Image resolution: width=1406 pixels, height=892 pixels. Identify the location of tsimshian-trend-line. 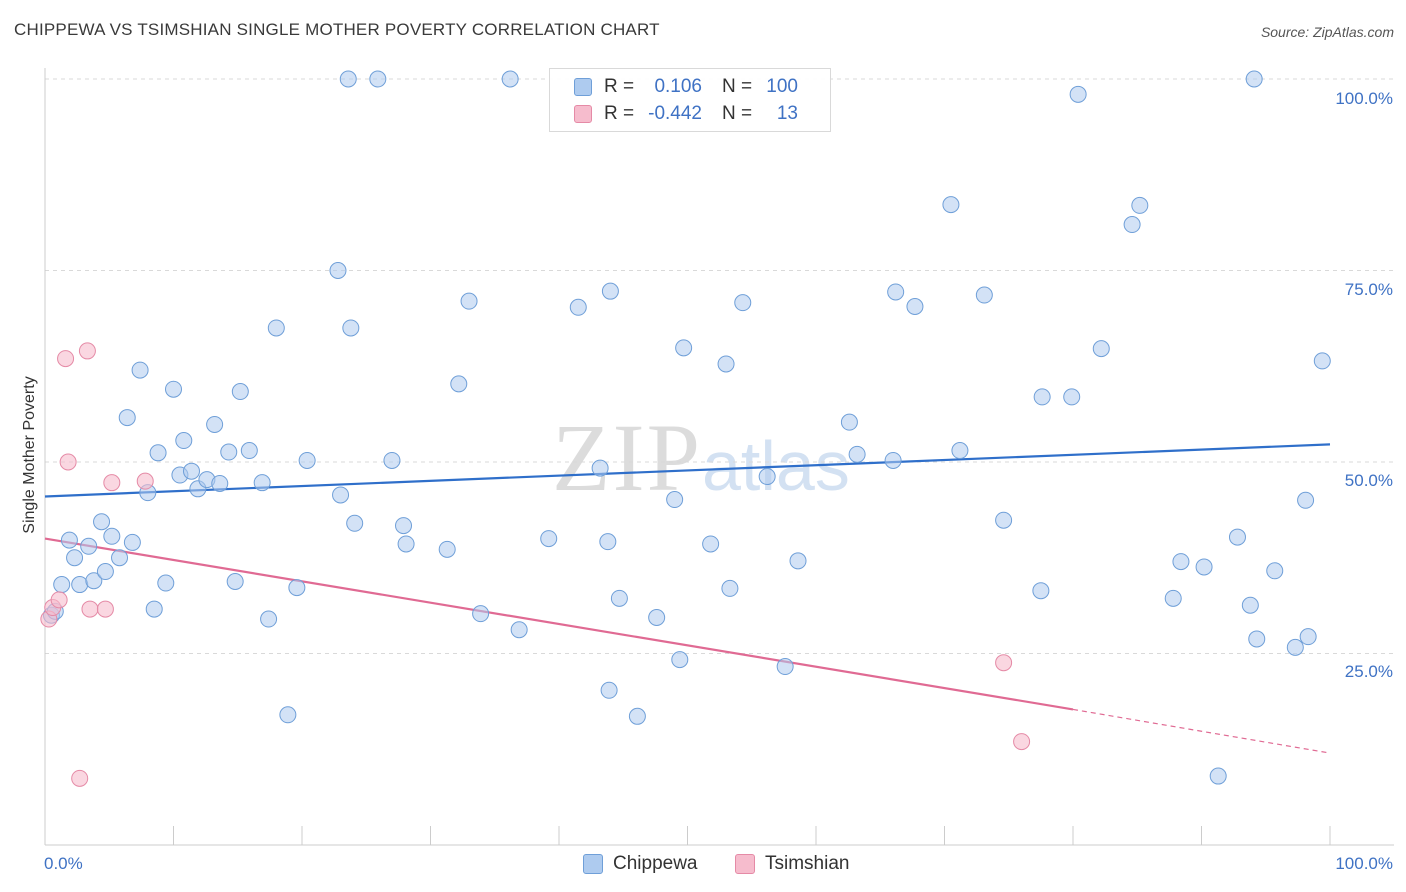
(559, 624).